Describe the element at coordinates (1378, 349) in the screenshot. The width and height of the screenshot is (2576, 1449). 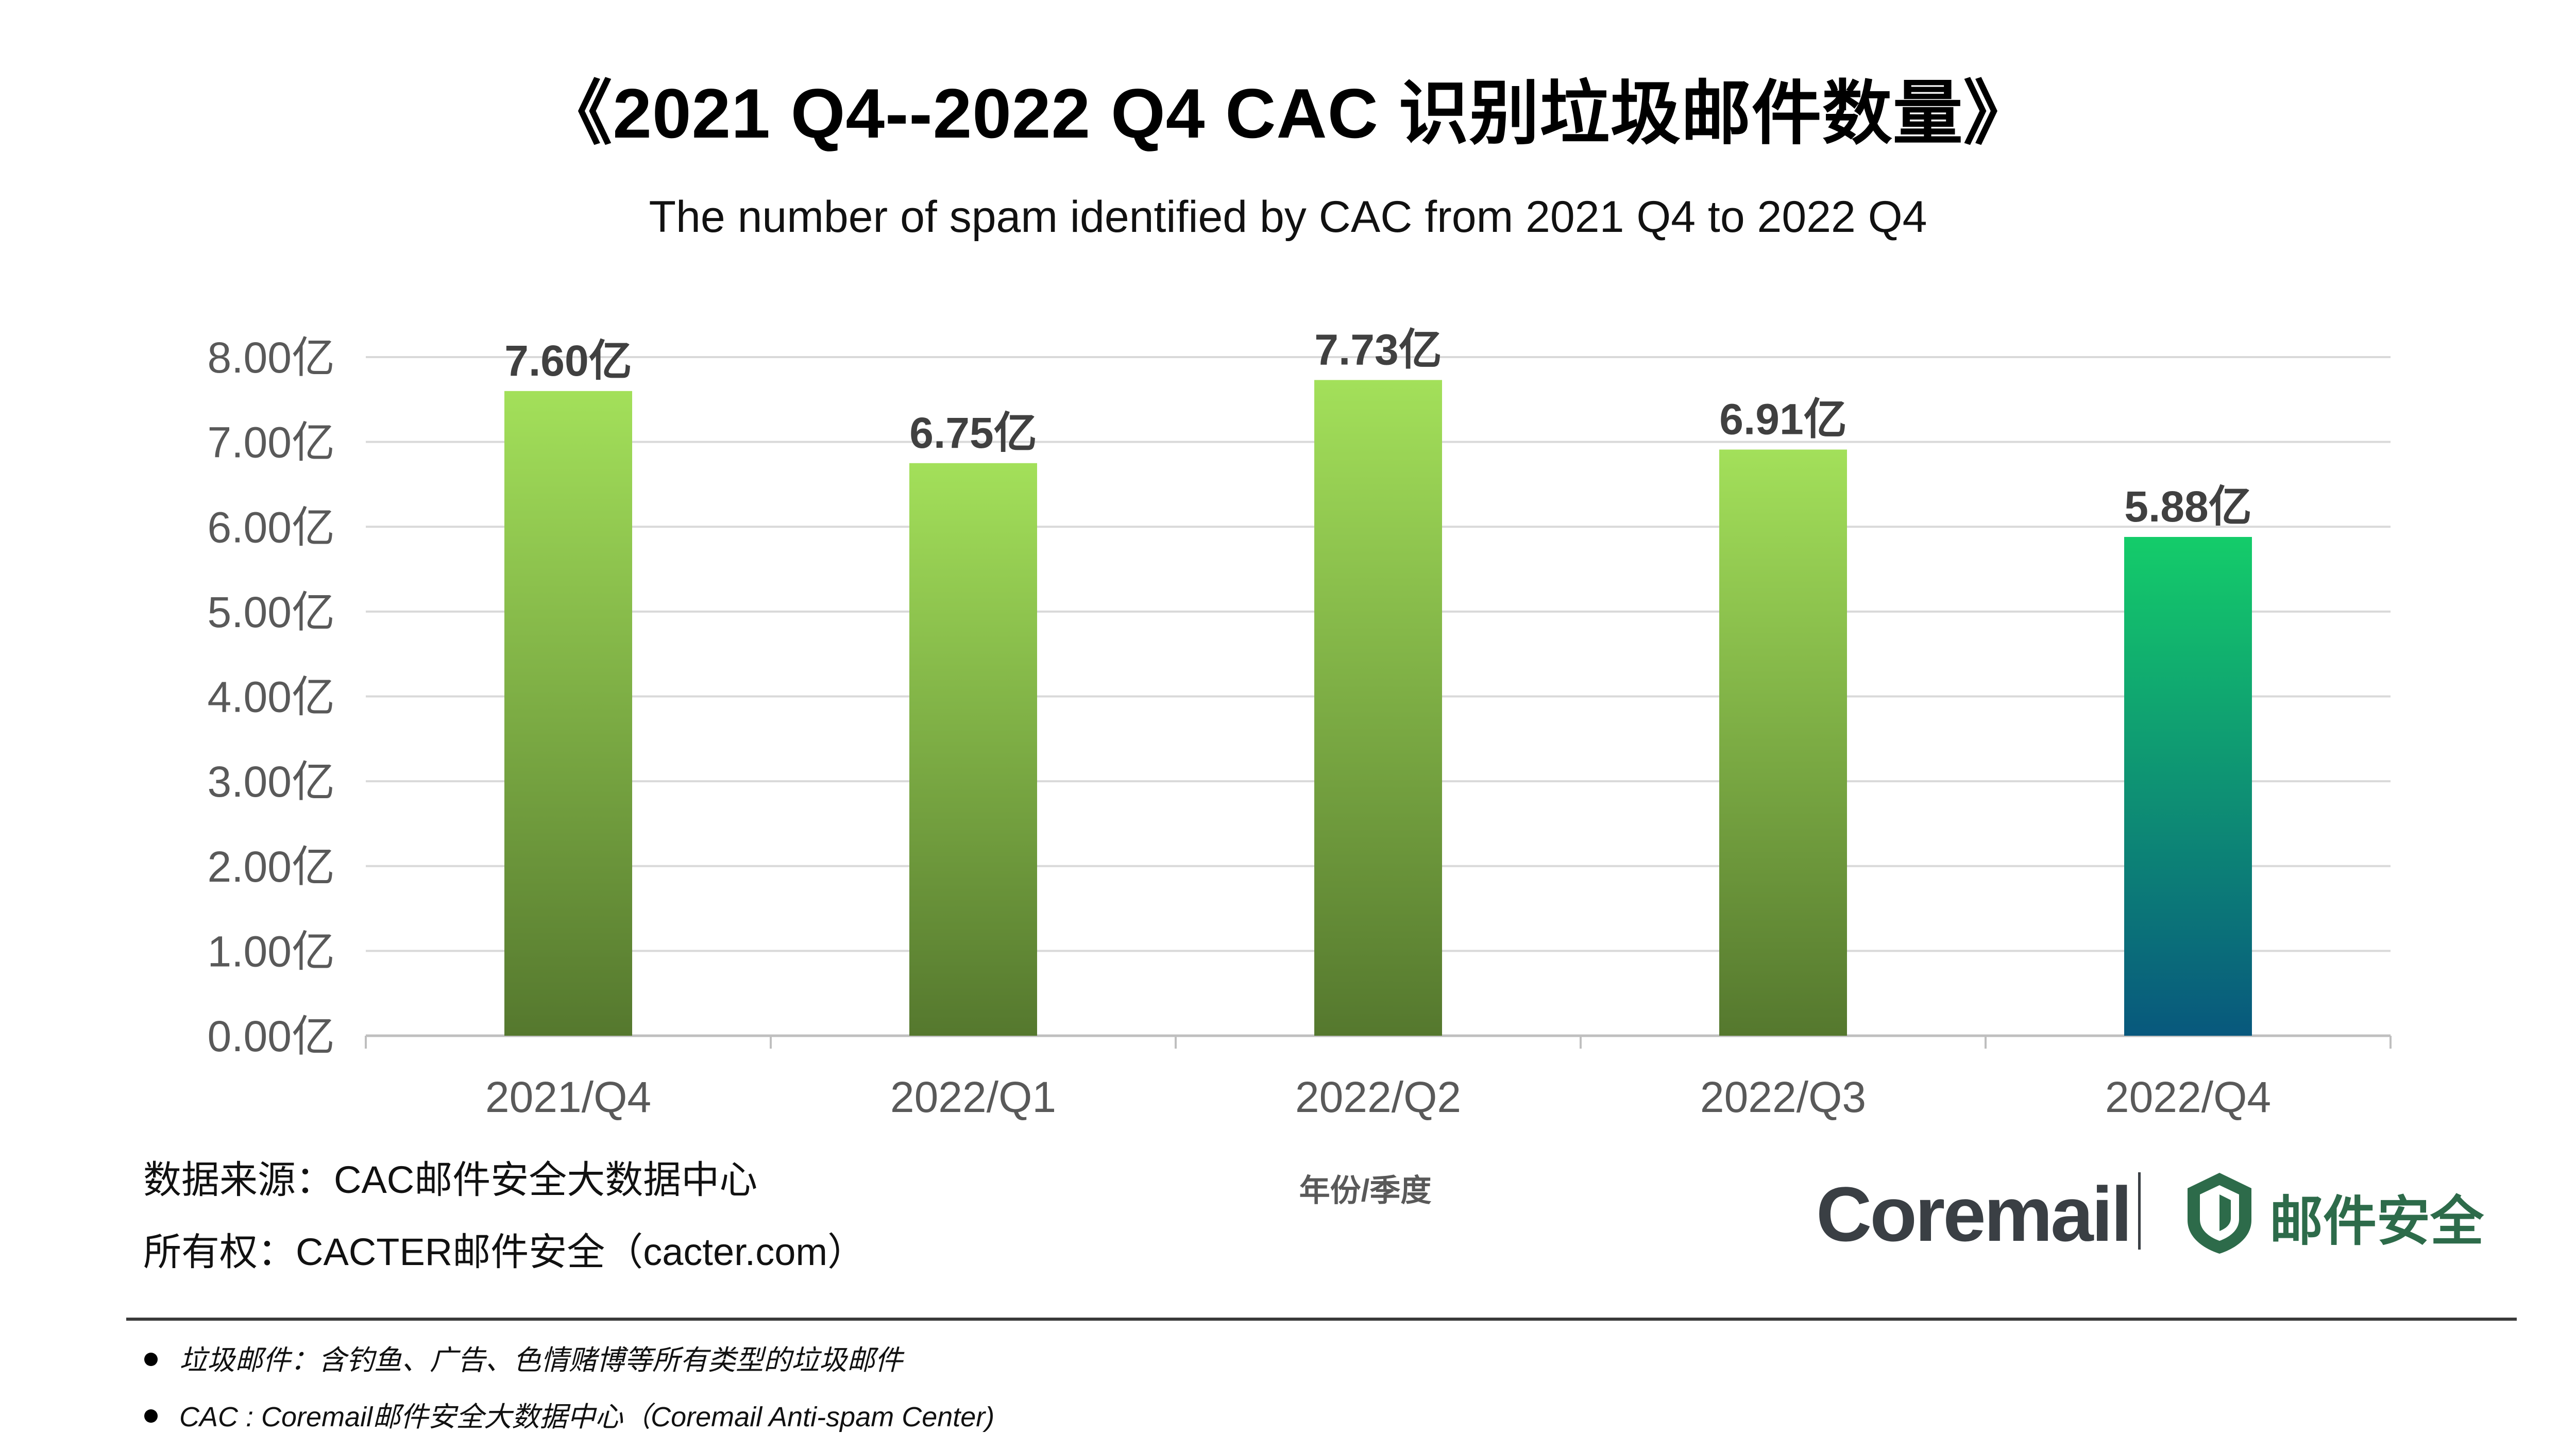
I see `data-label: 7.73亿` at that location.